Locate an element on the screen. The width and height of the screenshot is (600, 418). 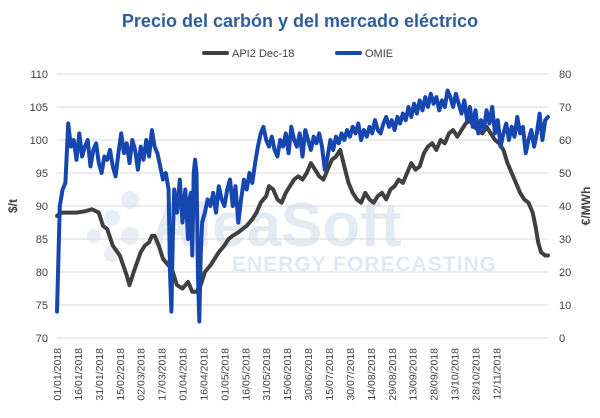
y-axis-right-label: €/MWh is located at coordinates (586, 206).